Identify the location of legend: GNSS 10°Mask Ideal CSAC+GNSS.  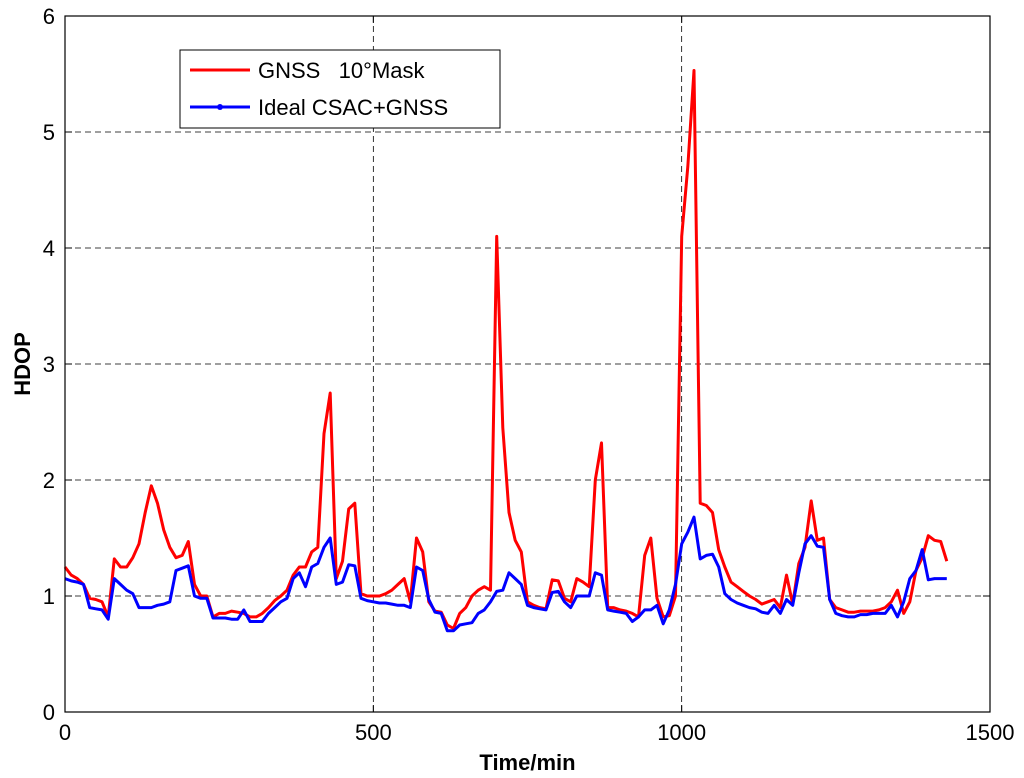
(340, 89).